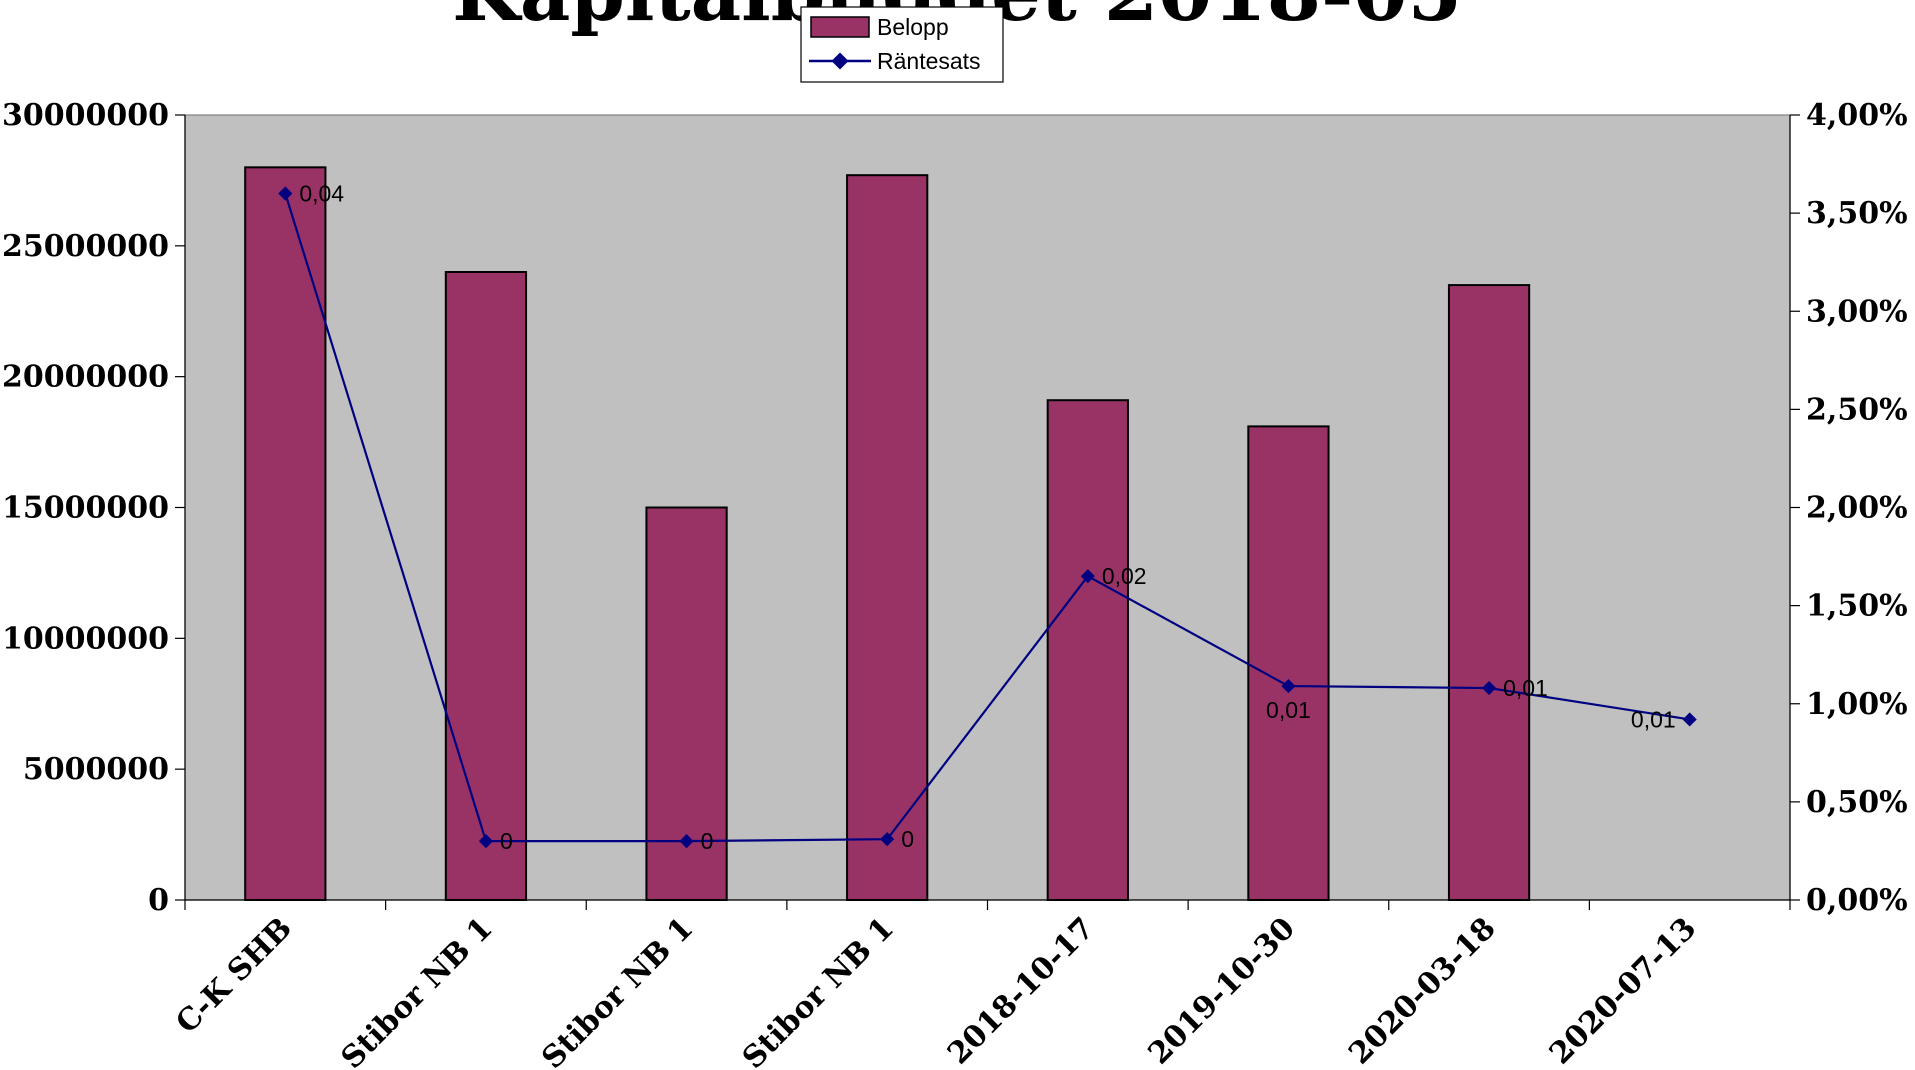 This screenshot has width=1915, height=1070. Describe the element at coordinates (1857, 409) in the screenshot. I see `y-right-tick-label: 2,50%` at that location.